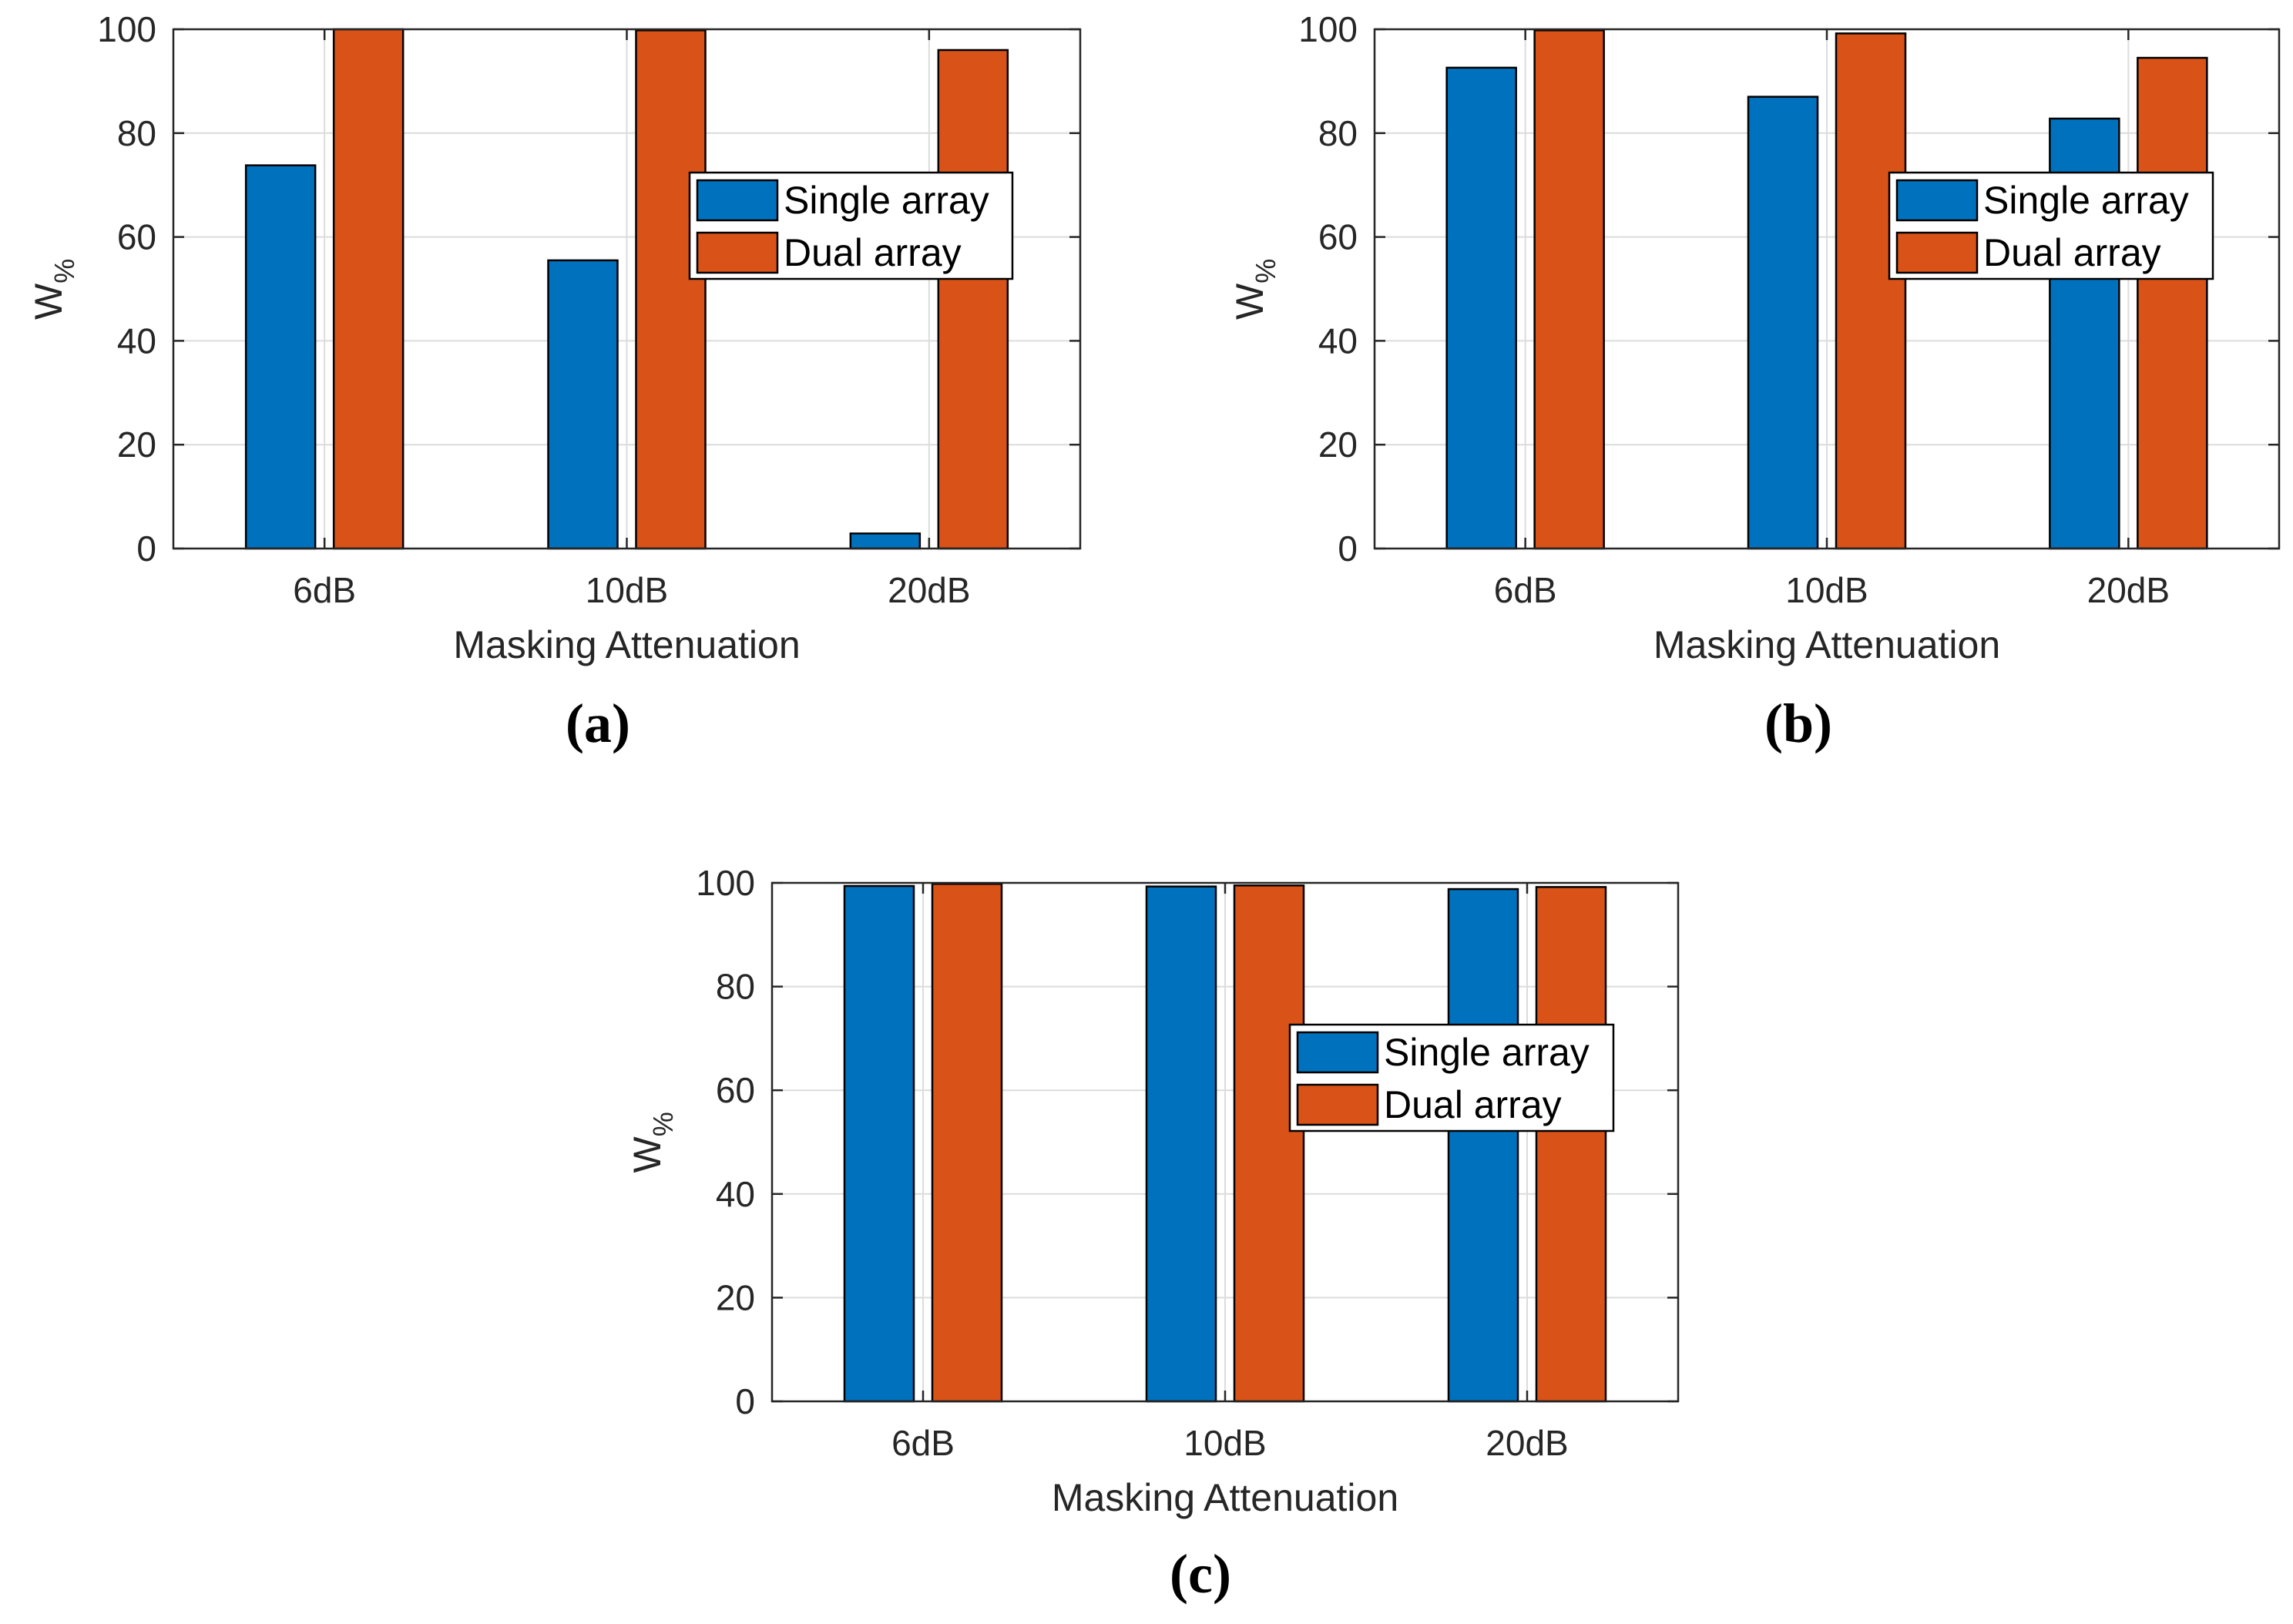 Image resolution: width=2293 pixels, height=1624 pixels. I want to click on panel-label: (c), so click(1200, 1574).